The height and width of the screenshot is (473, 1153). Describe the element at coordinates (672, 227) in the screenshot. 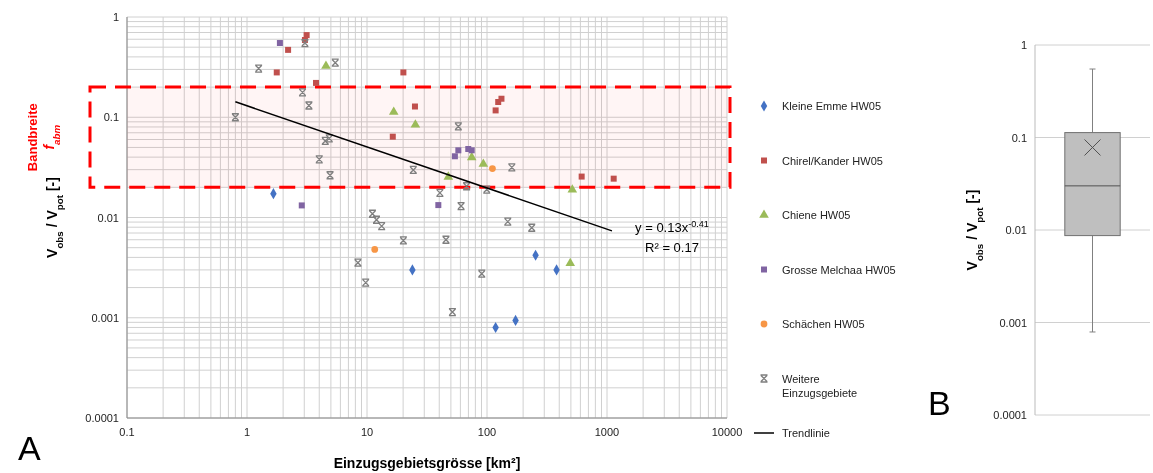

I see `annotation: y = 0.13x$^{-0.41}$` at that location.